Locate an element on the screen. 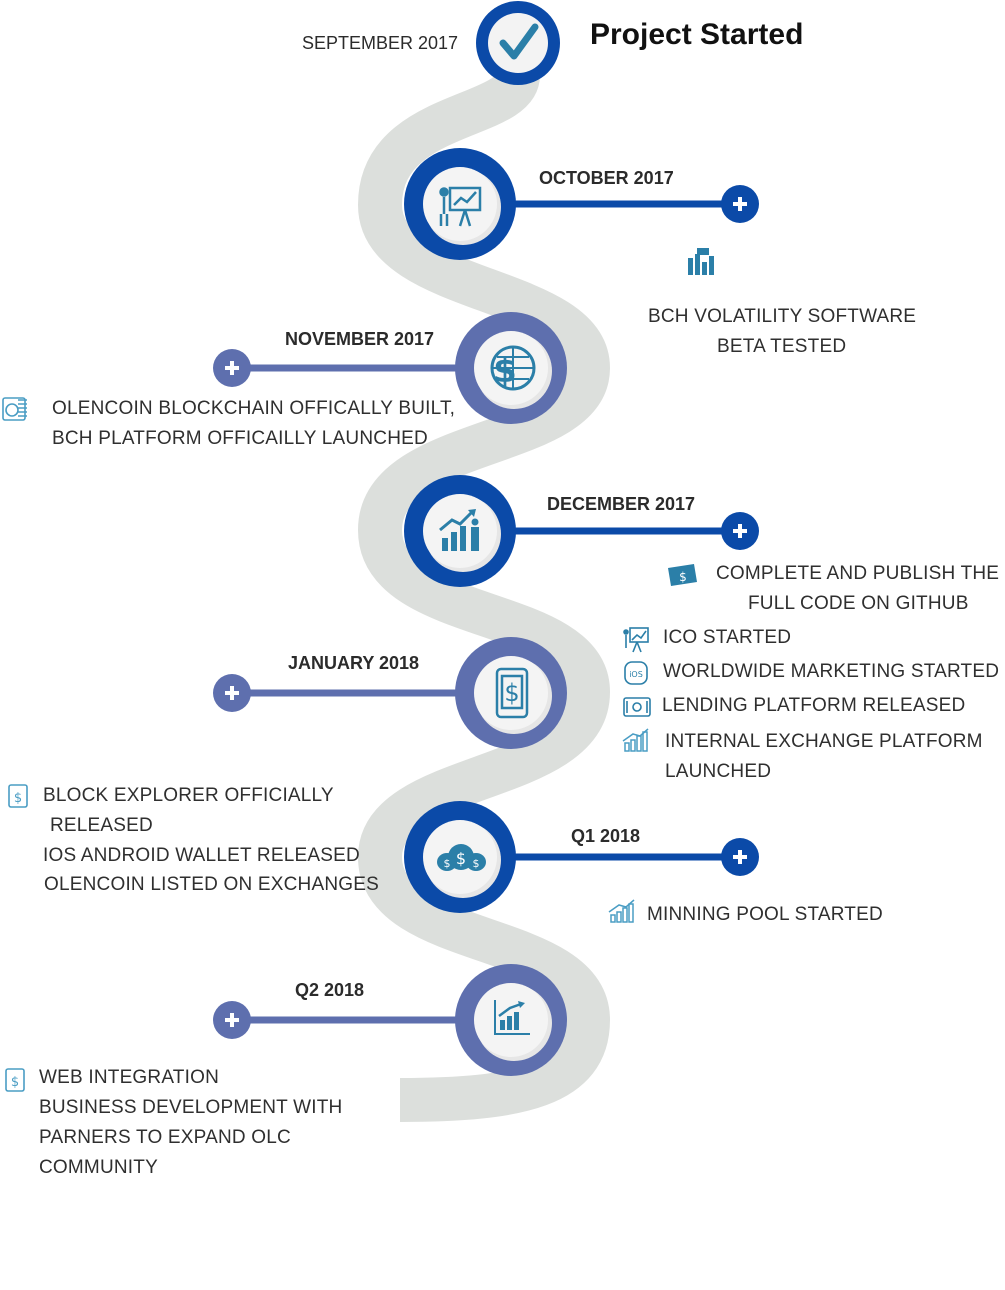 The image size is (1005, 1290). milestone-node-oct is located at coordinates (460, 204).